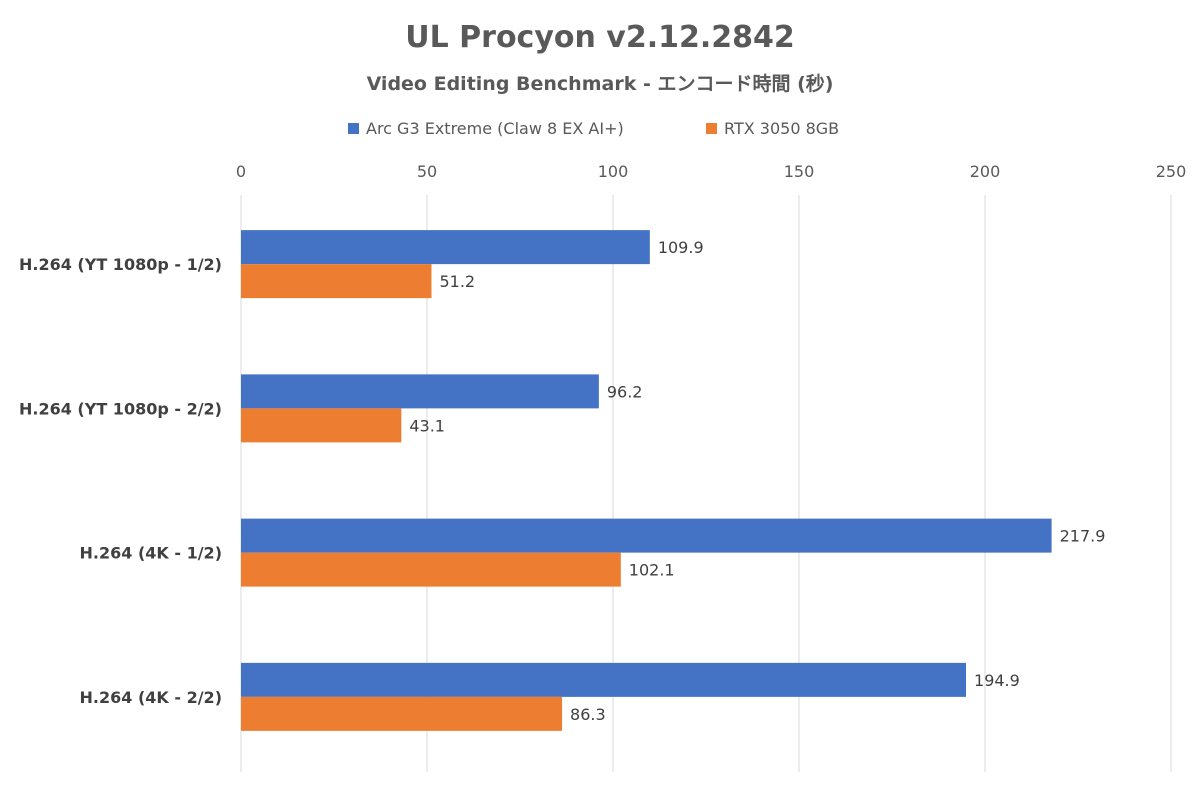 The width and height of the screenshot is (1200, 786). I want to click on legend-label-rtx: RTX 3050 8GB, so click(781, 128).